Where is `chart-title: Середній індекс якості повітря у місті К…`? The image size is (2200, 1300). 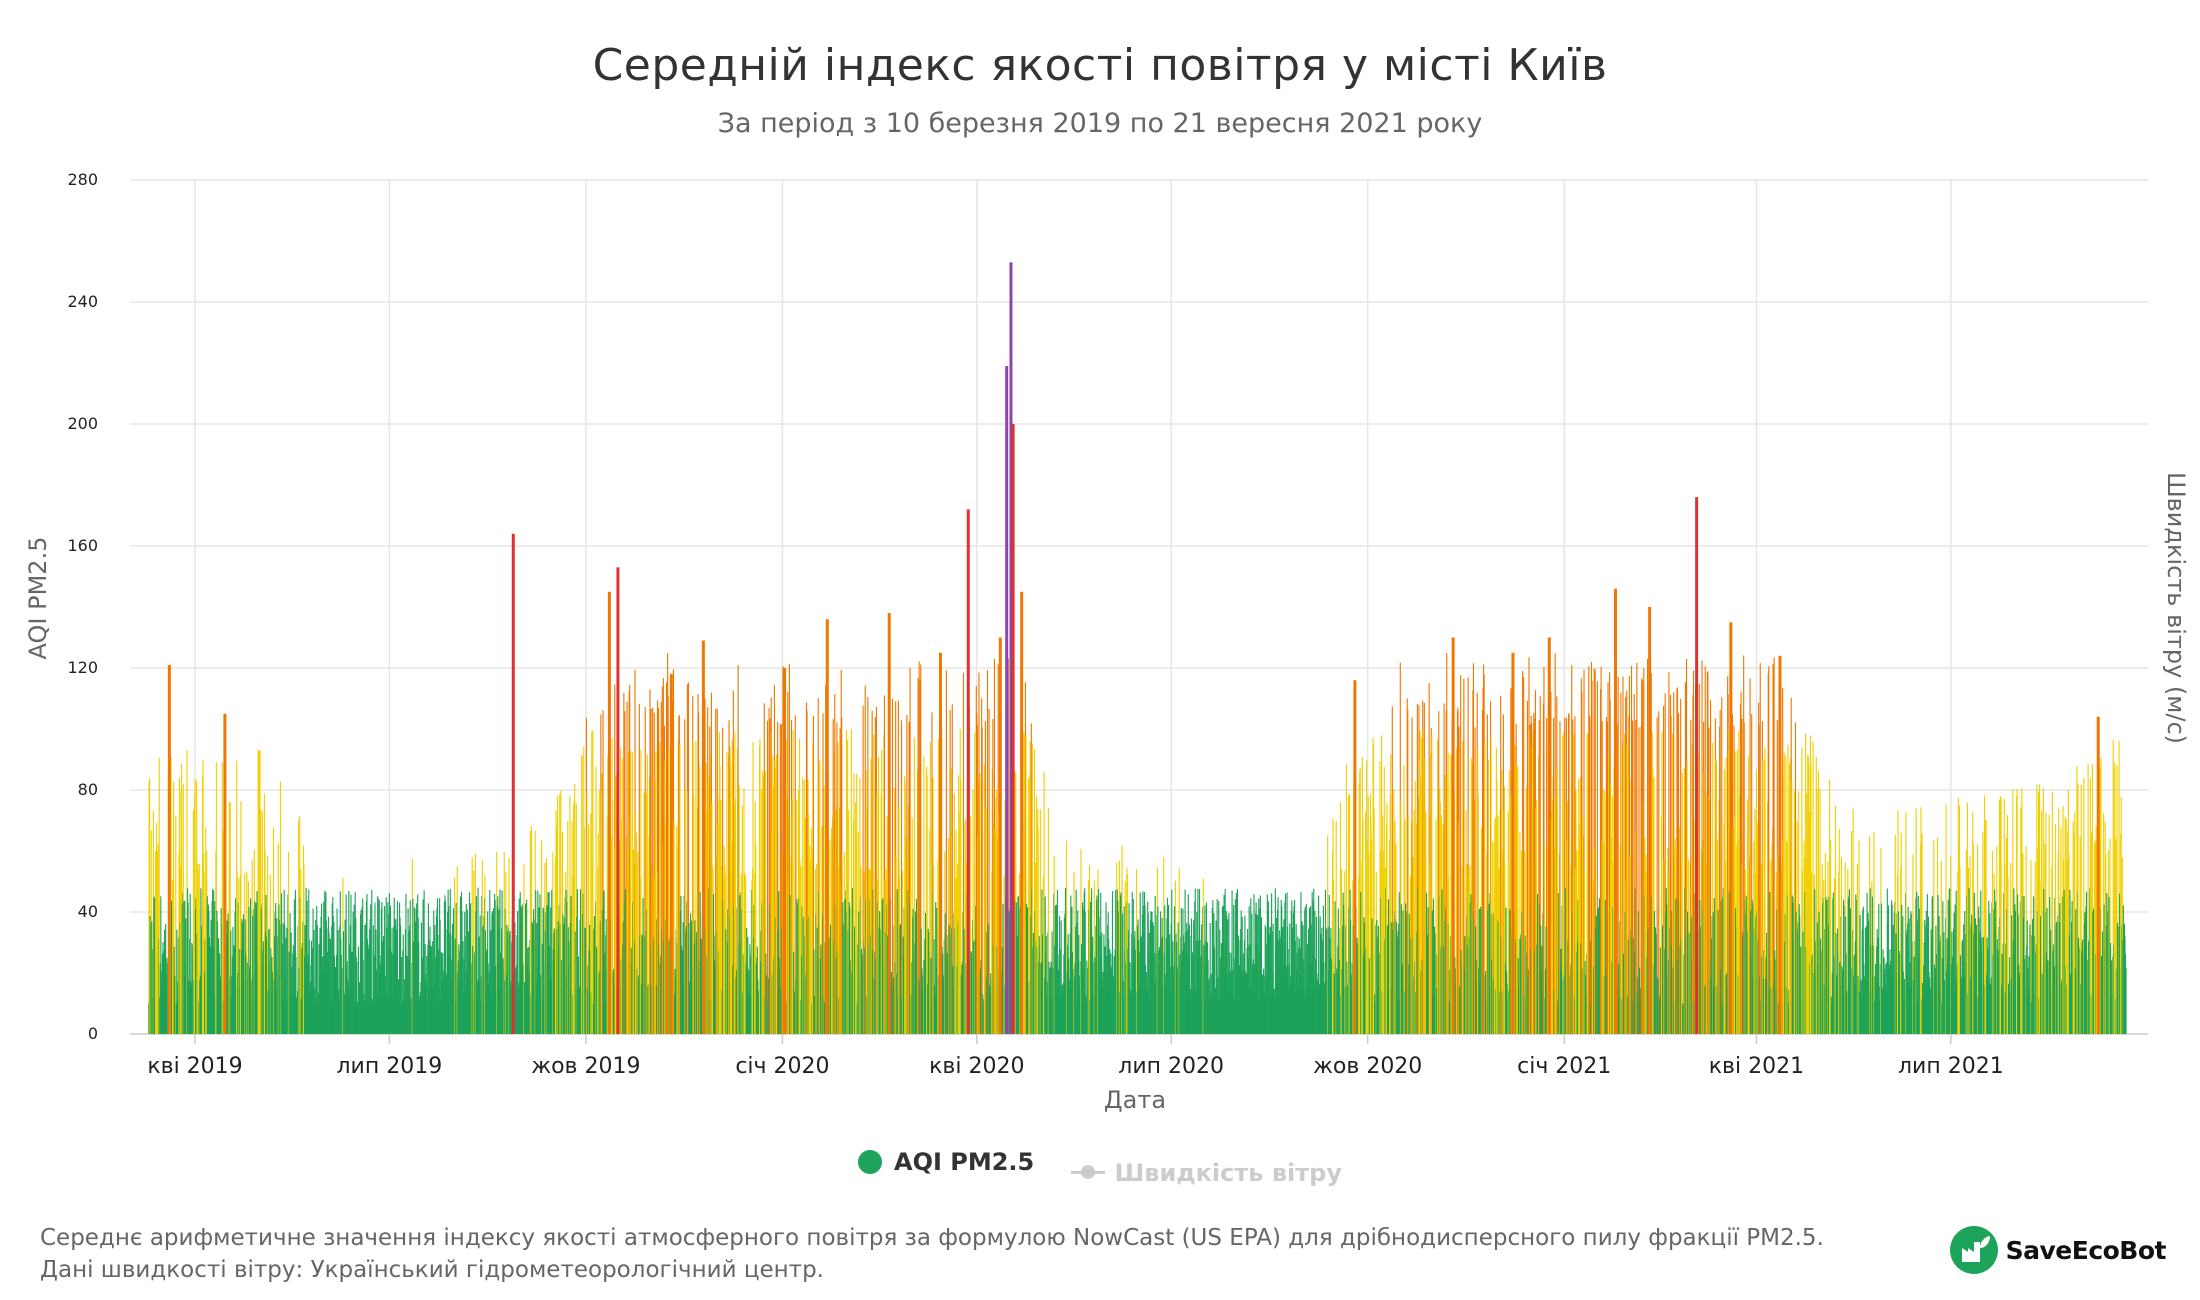 chart-title: Середній індекс якості повітря у місті К… is located at coordinates (1100, 65).